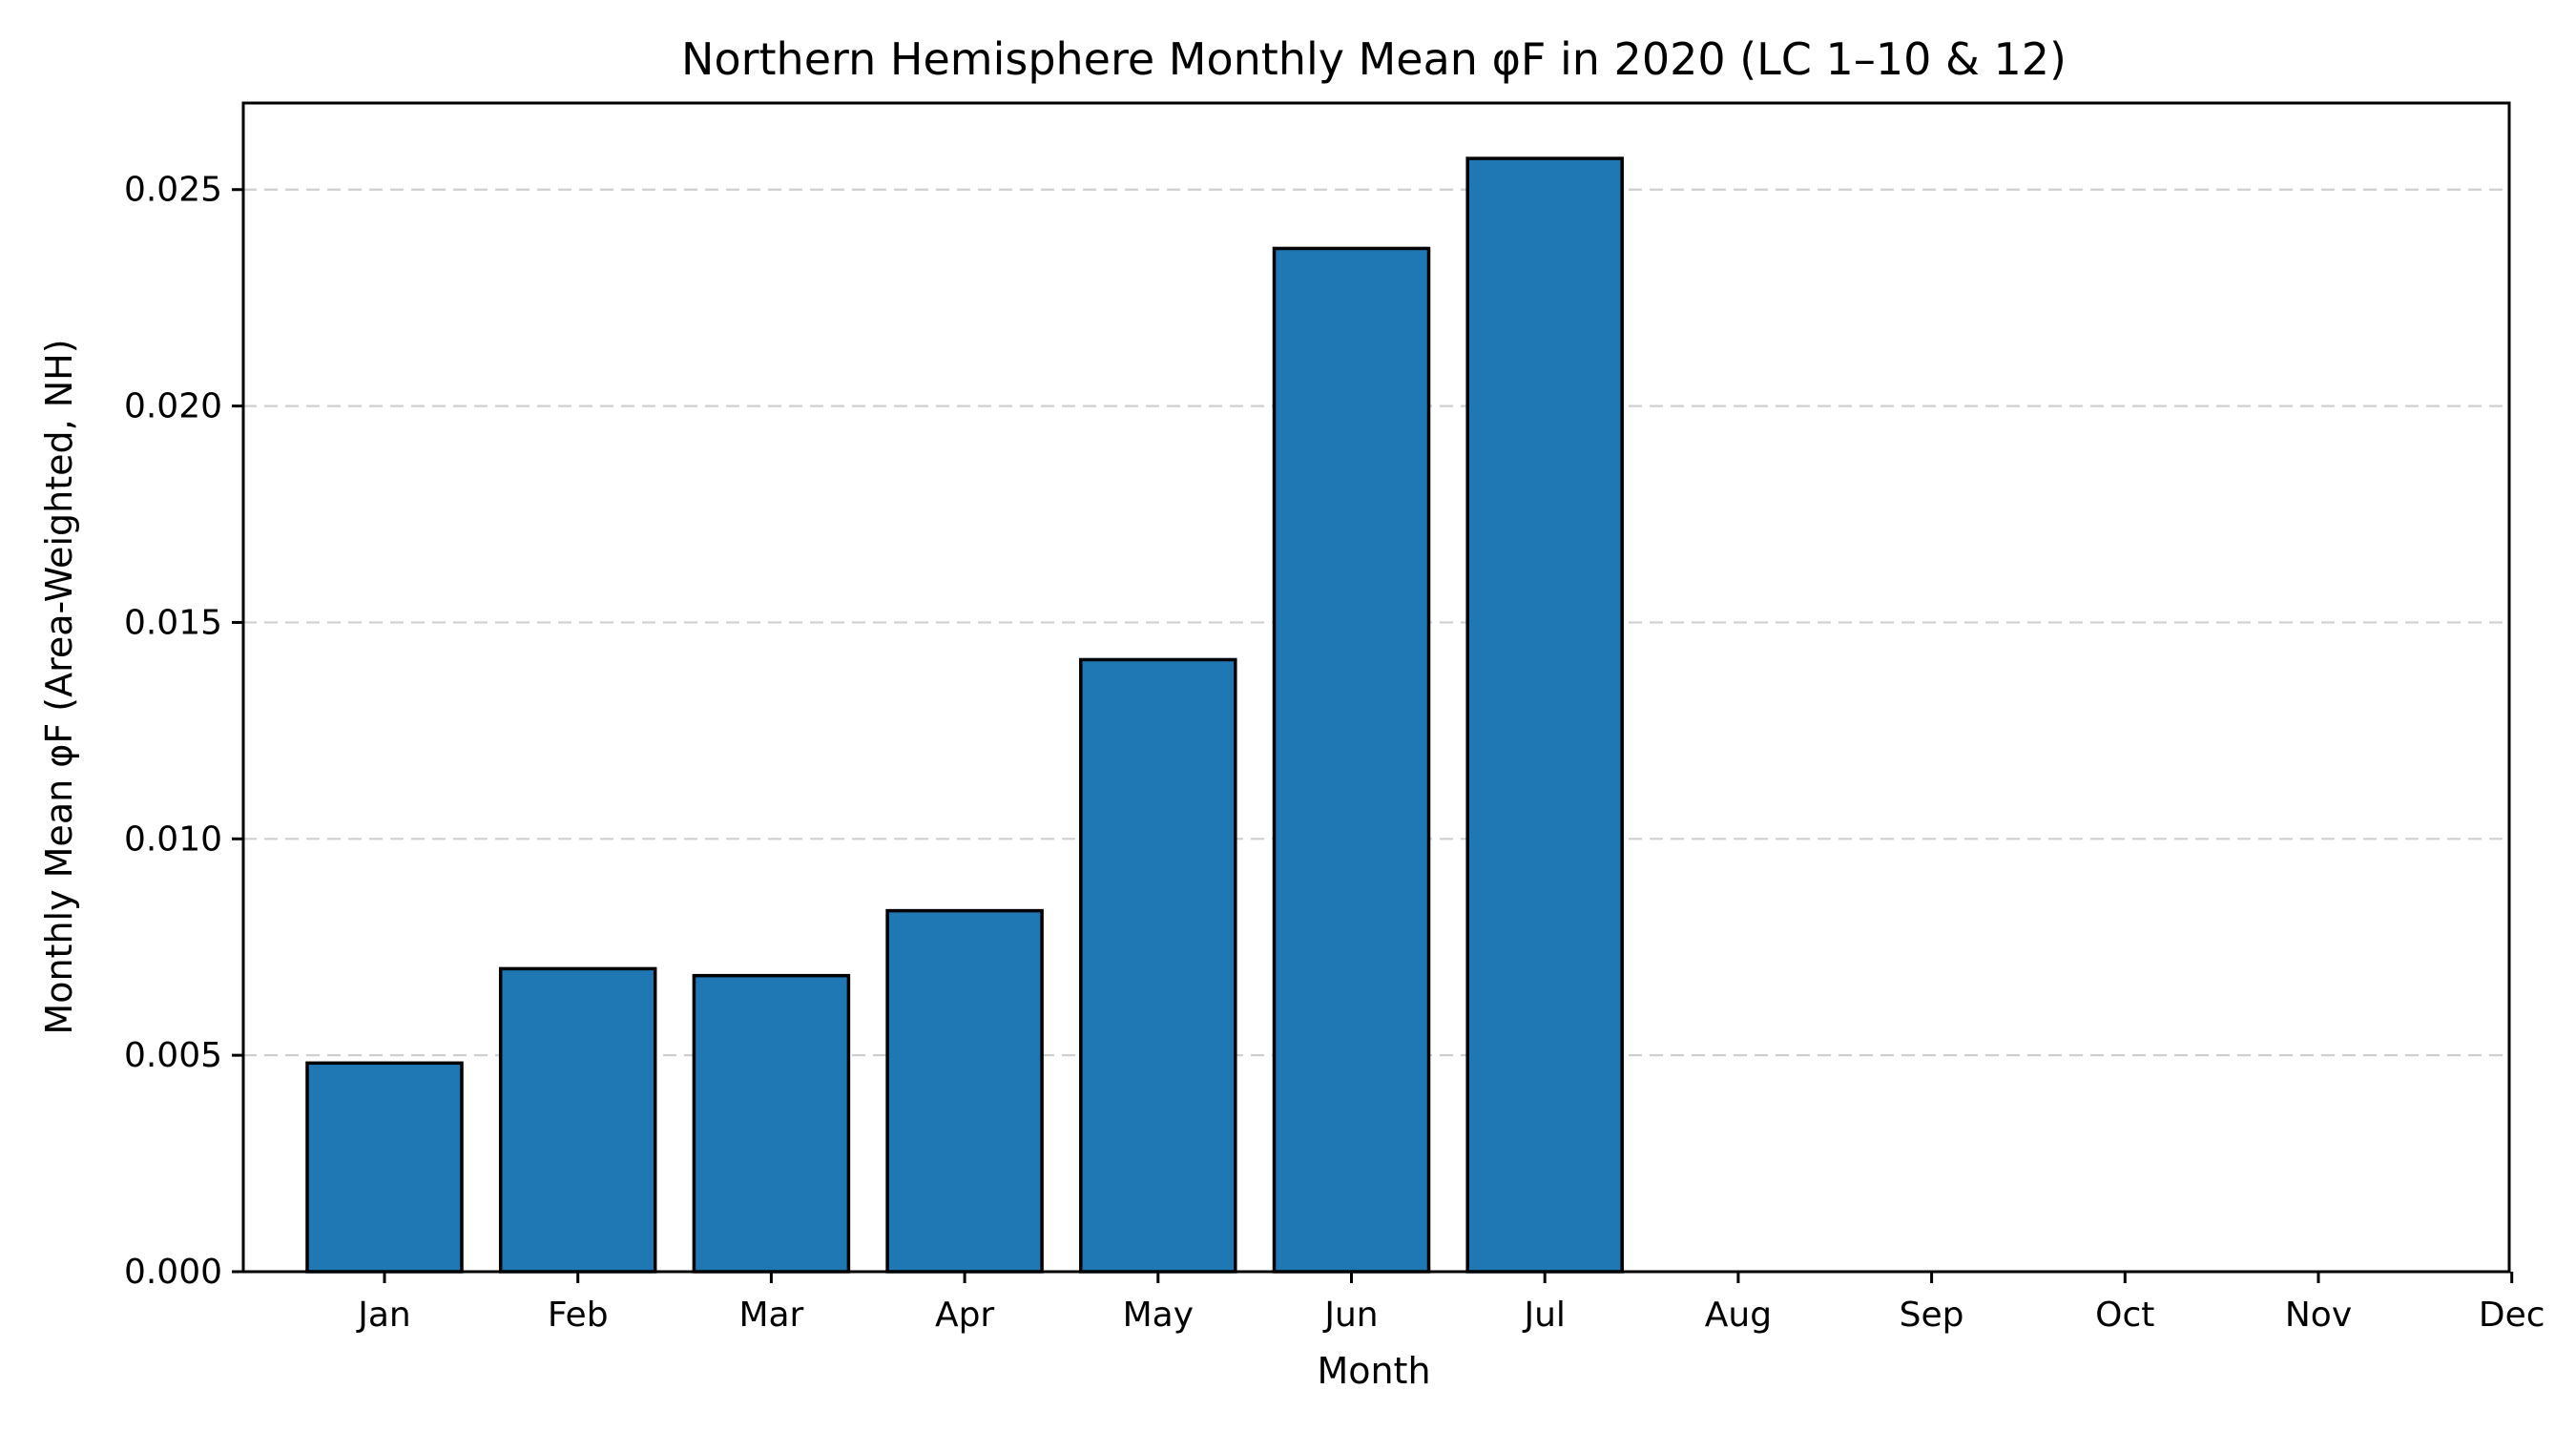  Describe the element at coordinates (173, 1272) in the screenshot. I see `y-tick-label: 0.000` at that location.